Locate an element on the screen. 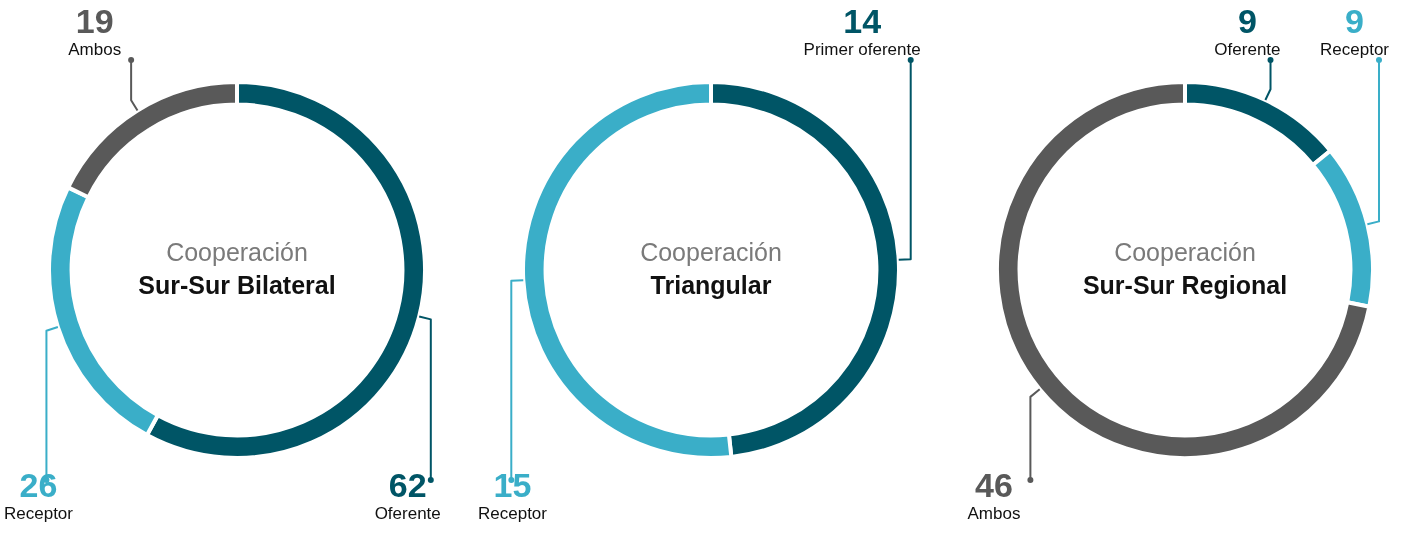 The image size is (1423, 540). data-label: 62 is located at coordinates (407, 485).